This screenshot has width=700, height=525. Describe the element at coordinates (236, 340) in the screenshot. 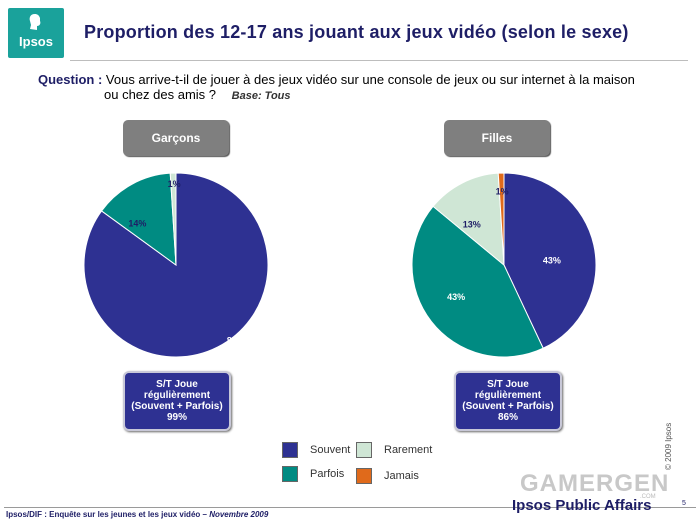

I see `pie-label-souvent: 85%` at that location.